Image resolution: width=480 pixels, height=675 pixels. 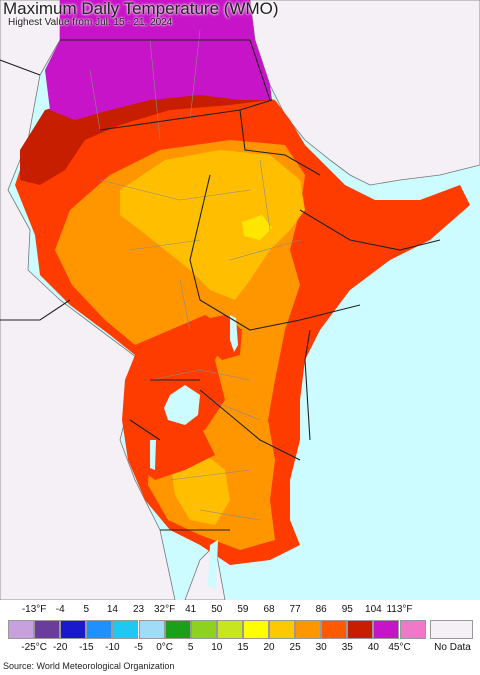 What do you see at coordinates (269, 647) in the screenshot?
I see `legend-tick-celsius: 20` at bounding box center [269, 647].